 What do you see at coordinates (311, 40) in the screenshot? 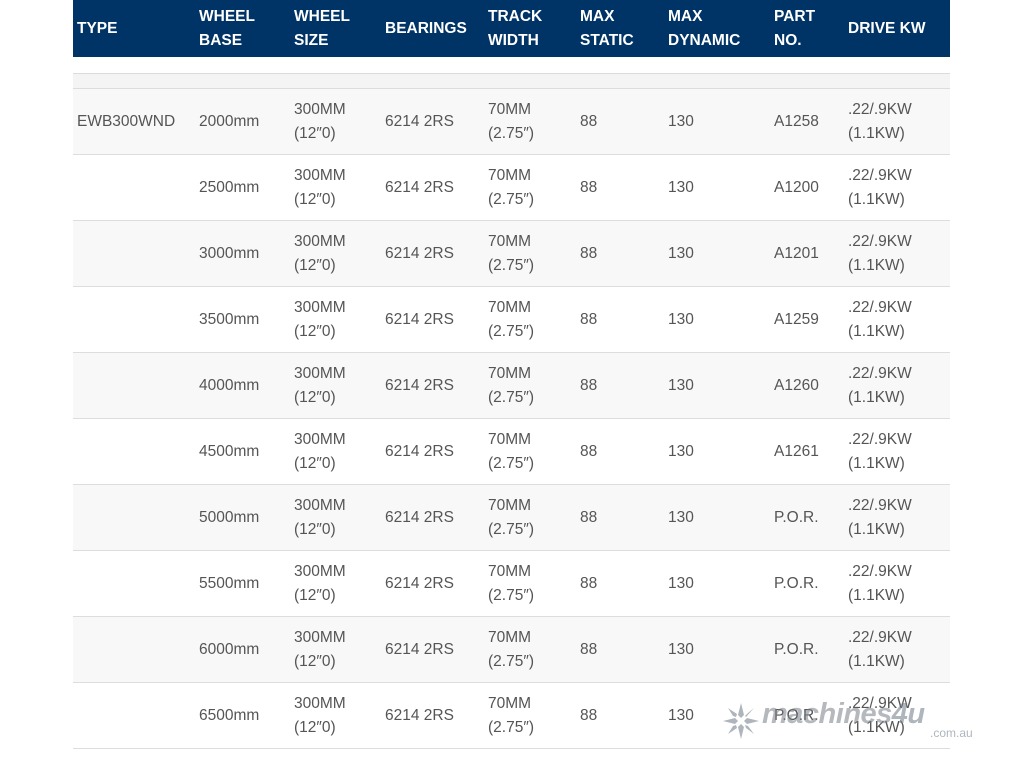
I see `column-header-line: SIZE` at bounding box center [311, 40].